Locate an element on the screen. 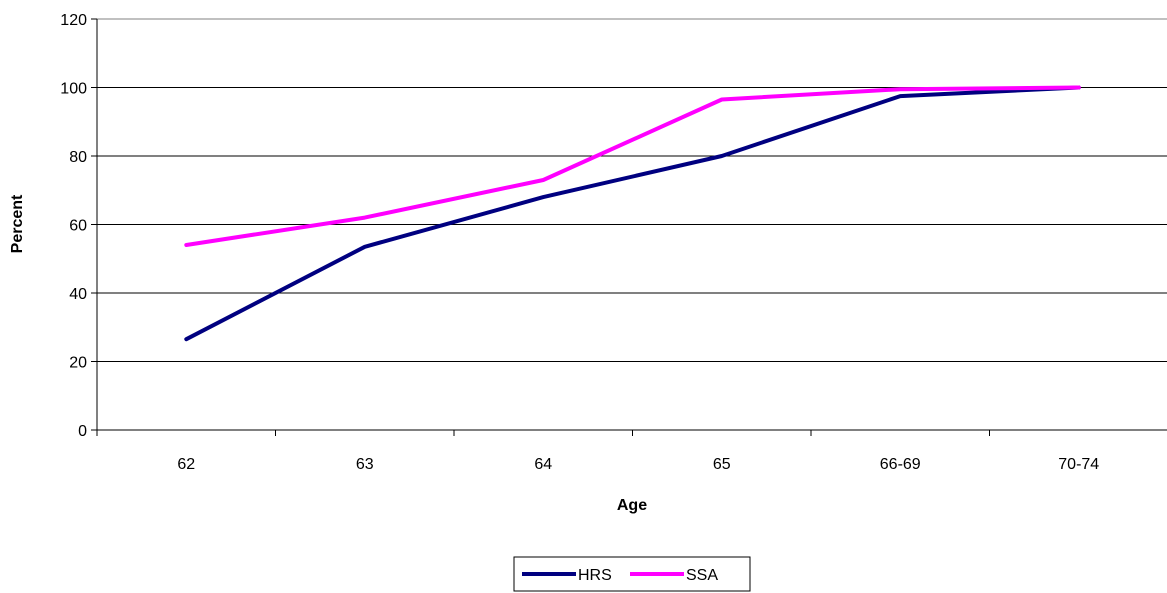  legend-label-hrs: HRS is located at coordinates (595, 575).